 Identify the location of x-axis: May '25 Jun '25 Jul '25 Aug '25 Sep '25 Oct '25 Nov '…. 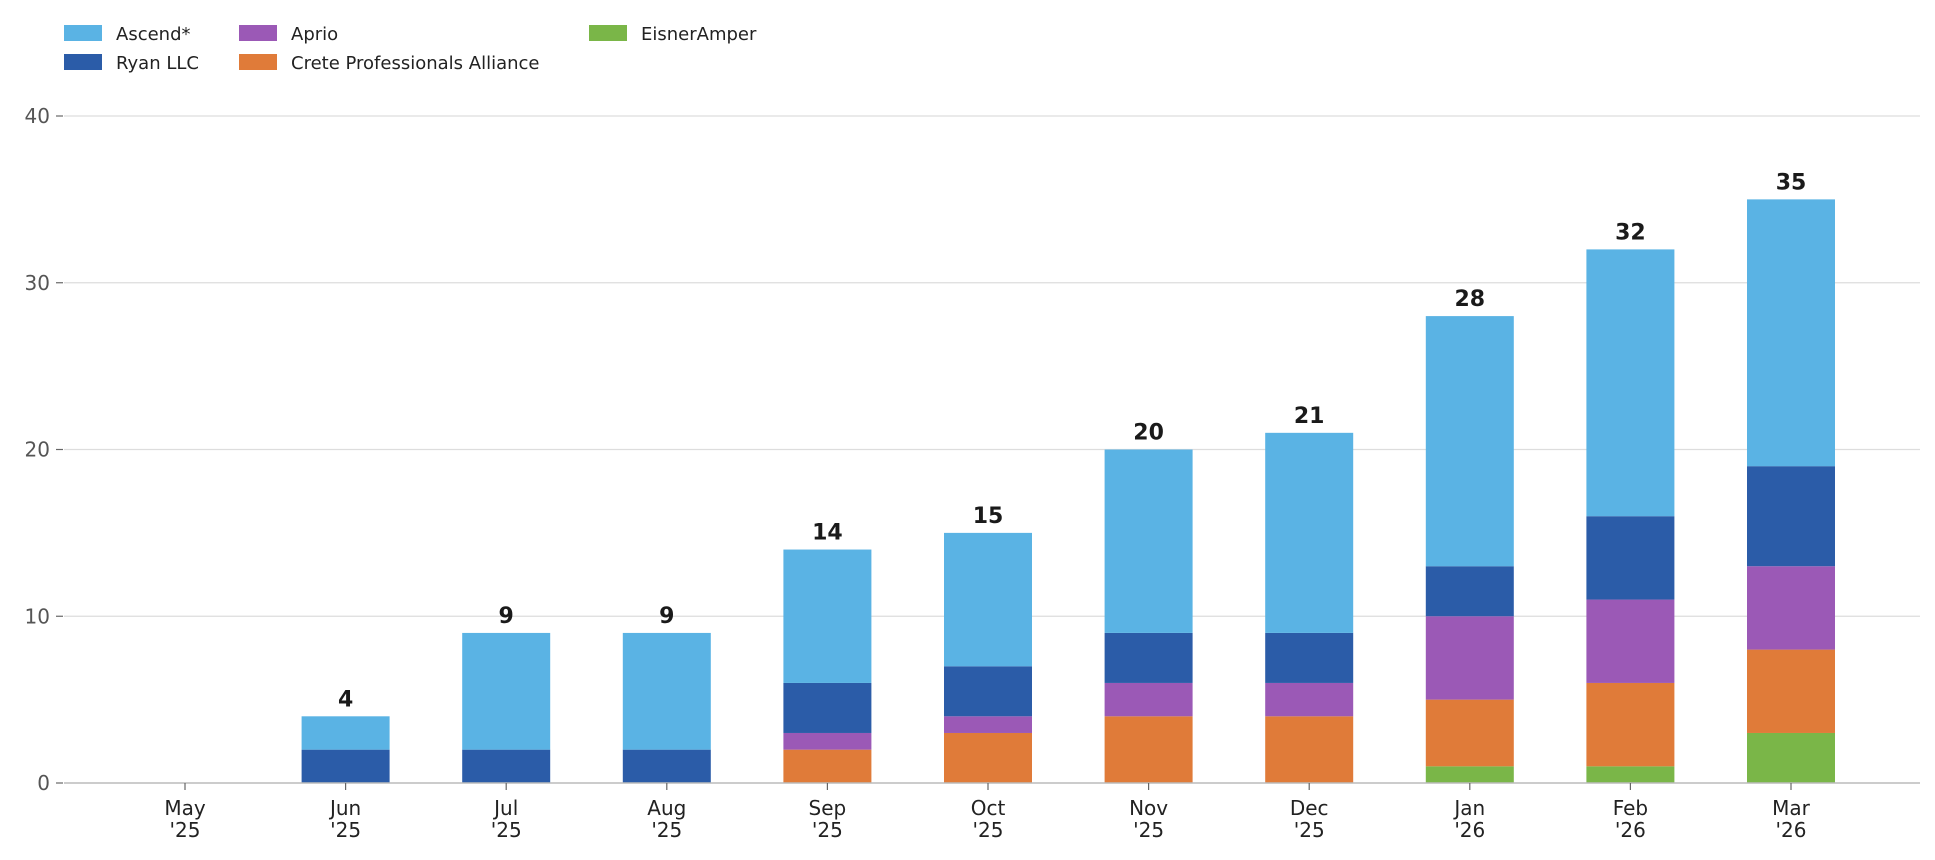
(992, 812).